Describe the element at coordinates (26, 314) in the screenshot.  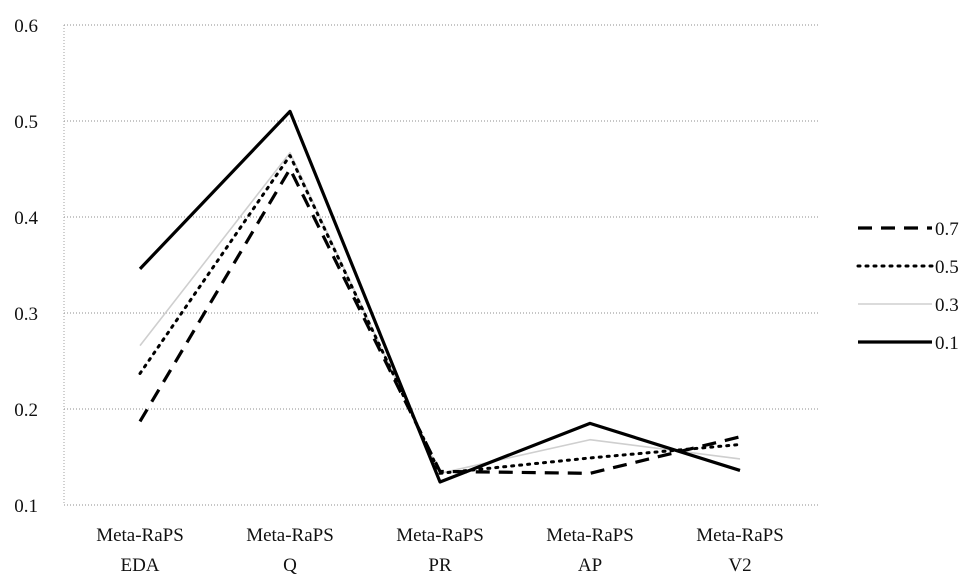
I see `y-tick-label: 0.3` at that location.